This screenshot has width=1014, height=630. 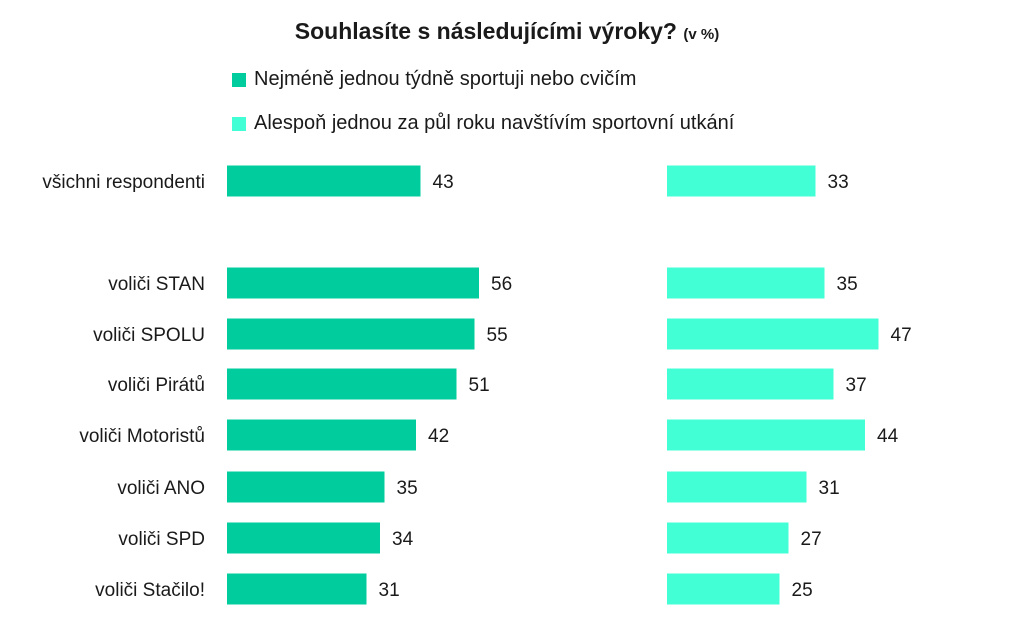 I want to click on category-label: voliči SPD, so click(x=161, y=539).